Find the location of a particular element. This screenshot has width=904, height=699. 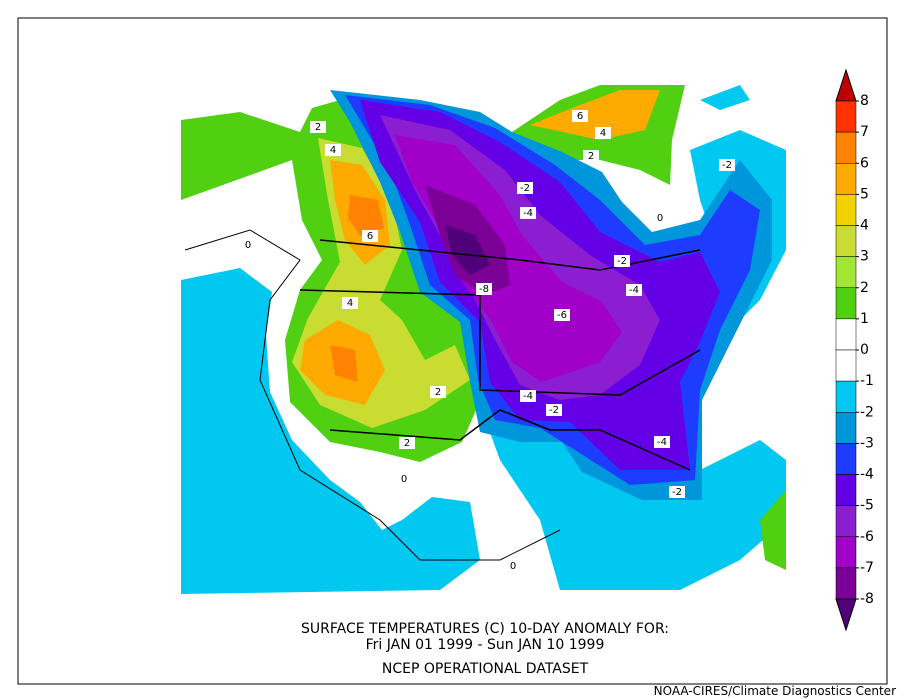

colorbar-label: -2 is located at coordinates (867, 412).